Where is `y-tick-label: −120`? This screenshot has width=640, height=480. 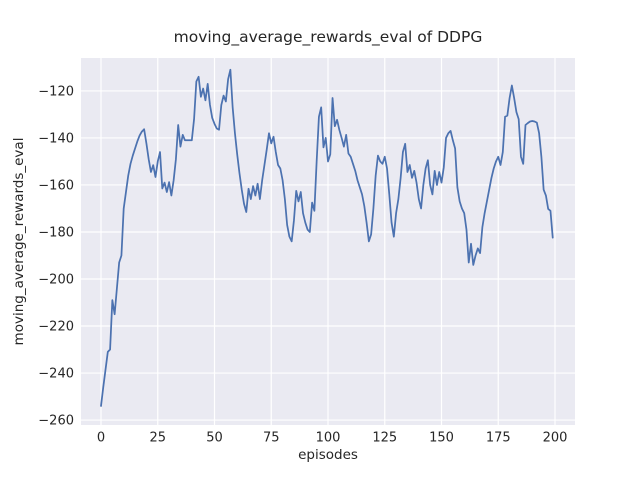 y-tick-label: −120 is located at coordinates (56, 91).